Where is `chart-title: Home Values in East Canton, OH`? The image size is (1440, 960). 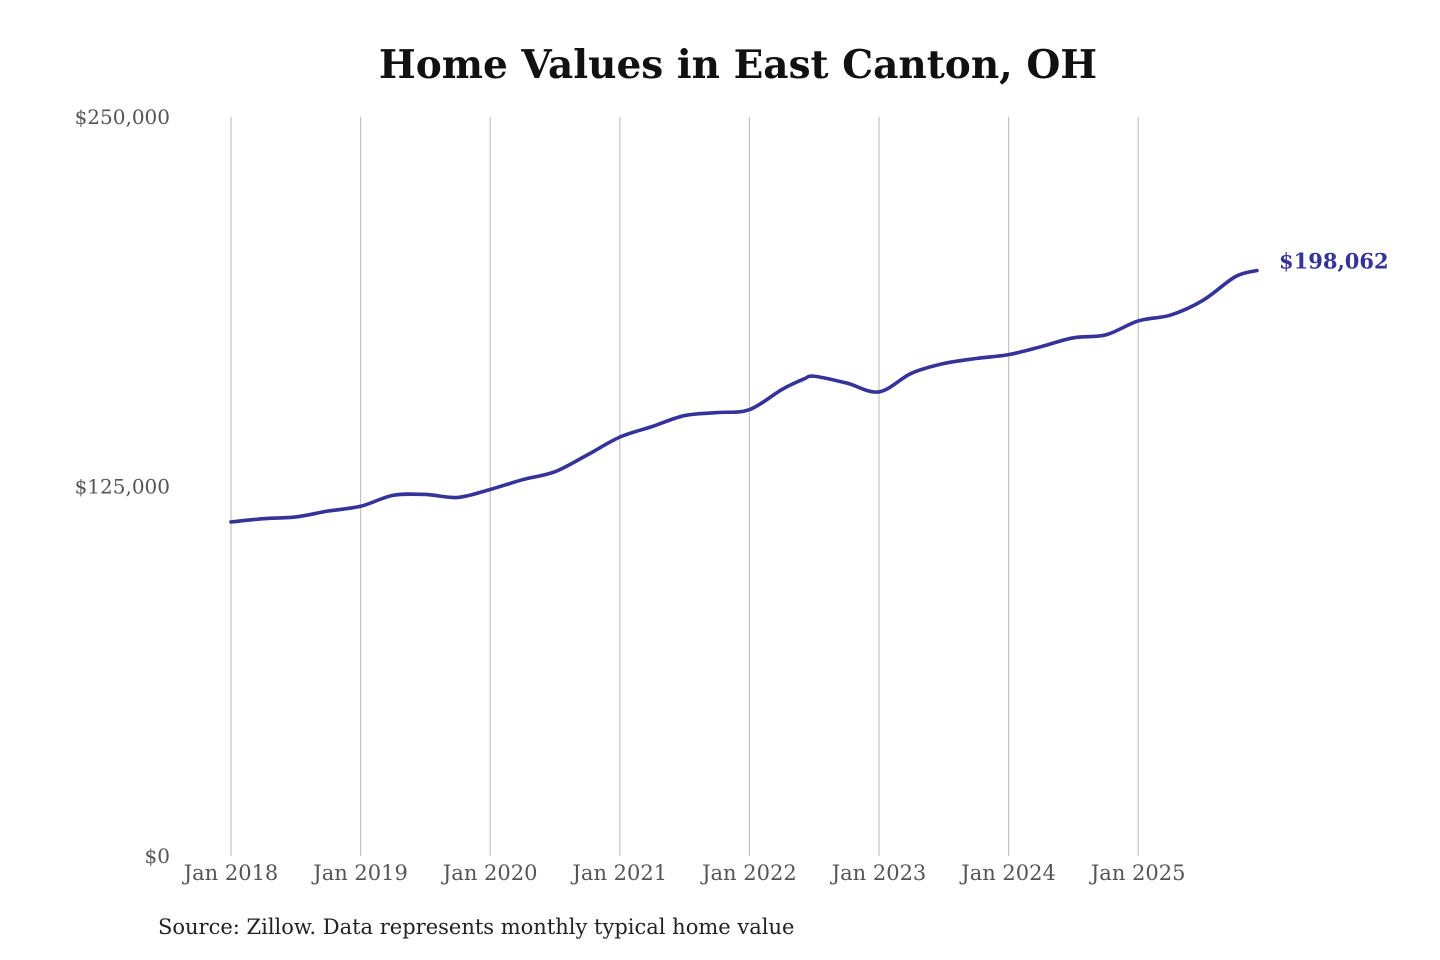
chart-title: Home Values in East Canton, OH is located at coordinates (738, 65).